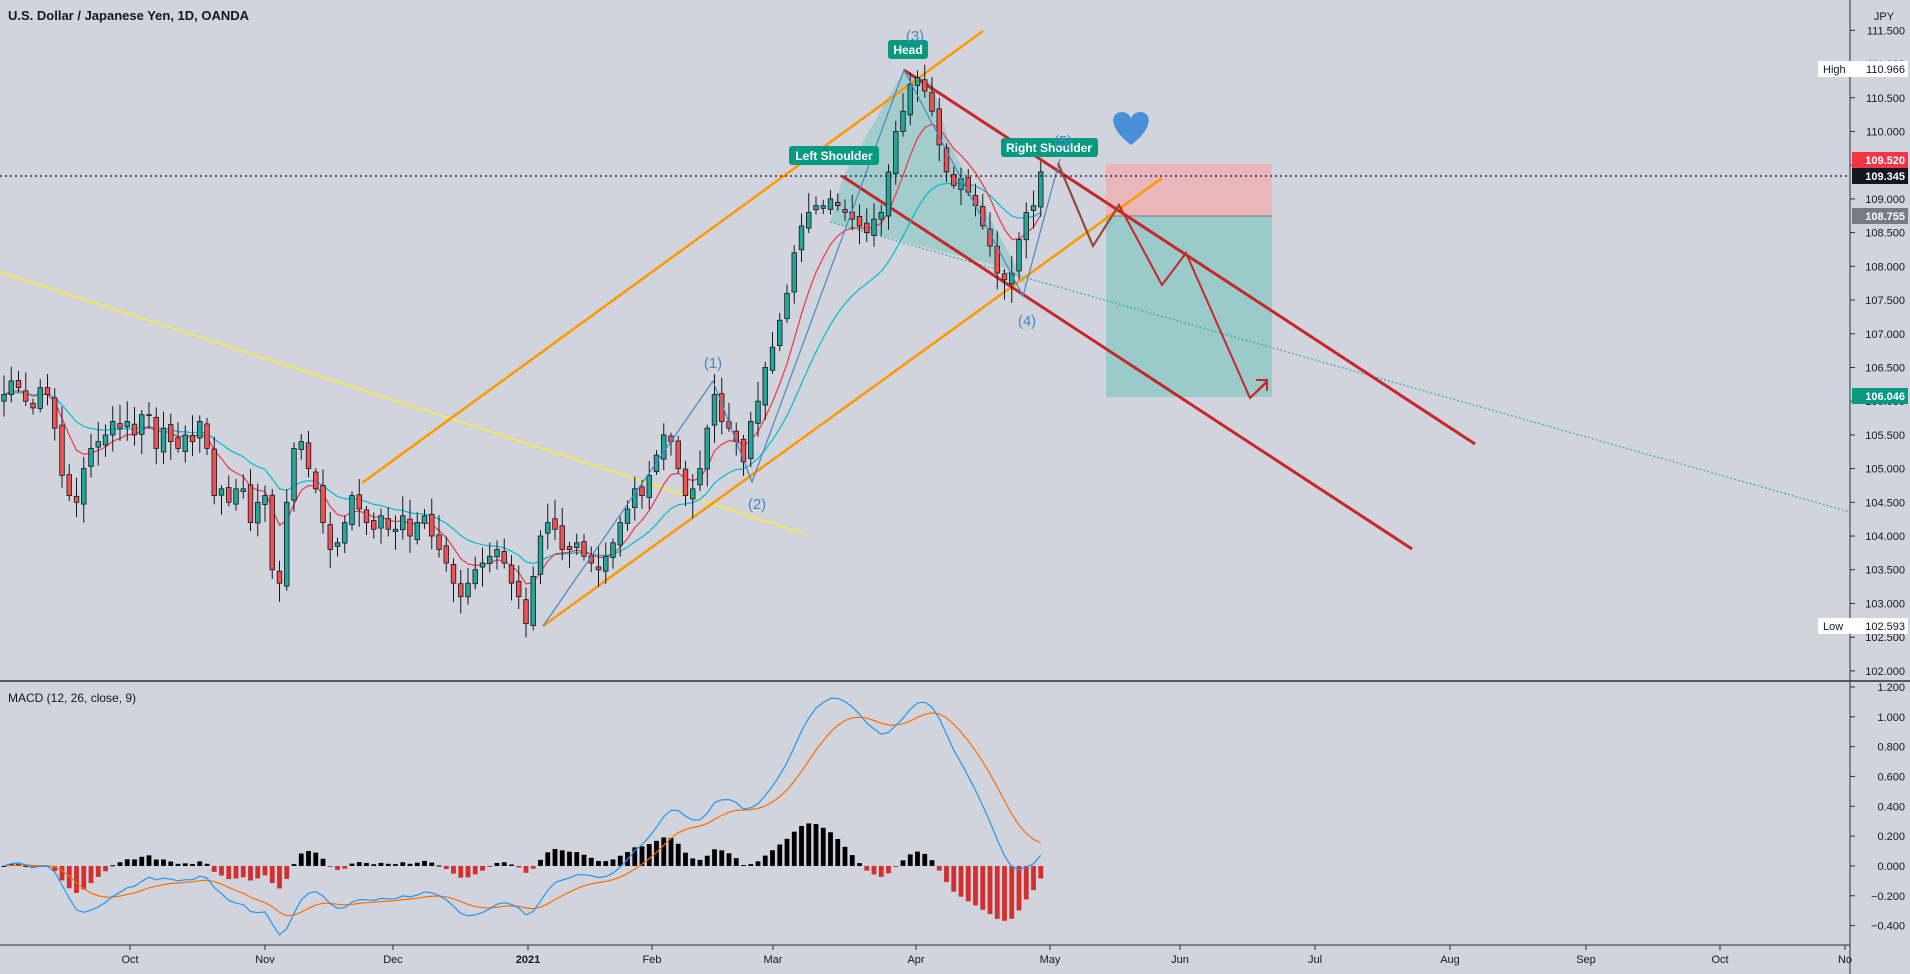  Describe the element at coordinates (1885, 571) in the screenshot. I see `price-tick-label: 103.500` at that location.